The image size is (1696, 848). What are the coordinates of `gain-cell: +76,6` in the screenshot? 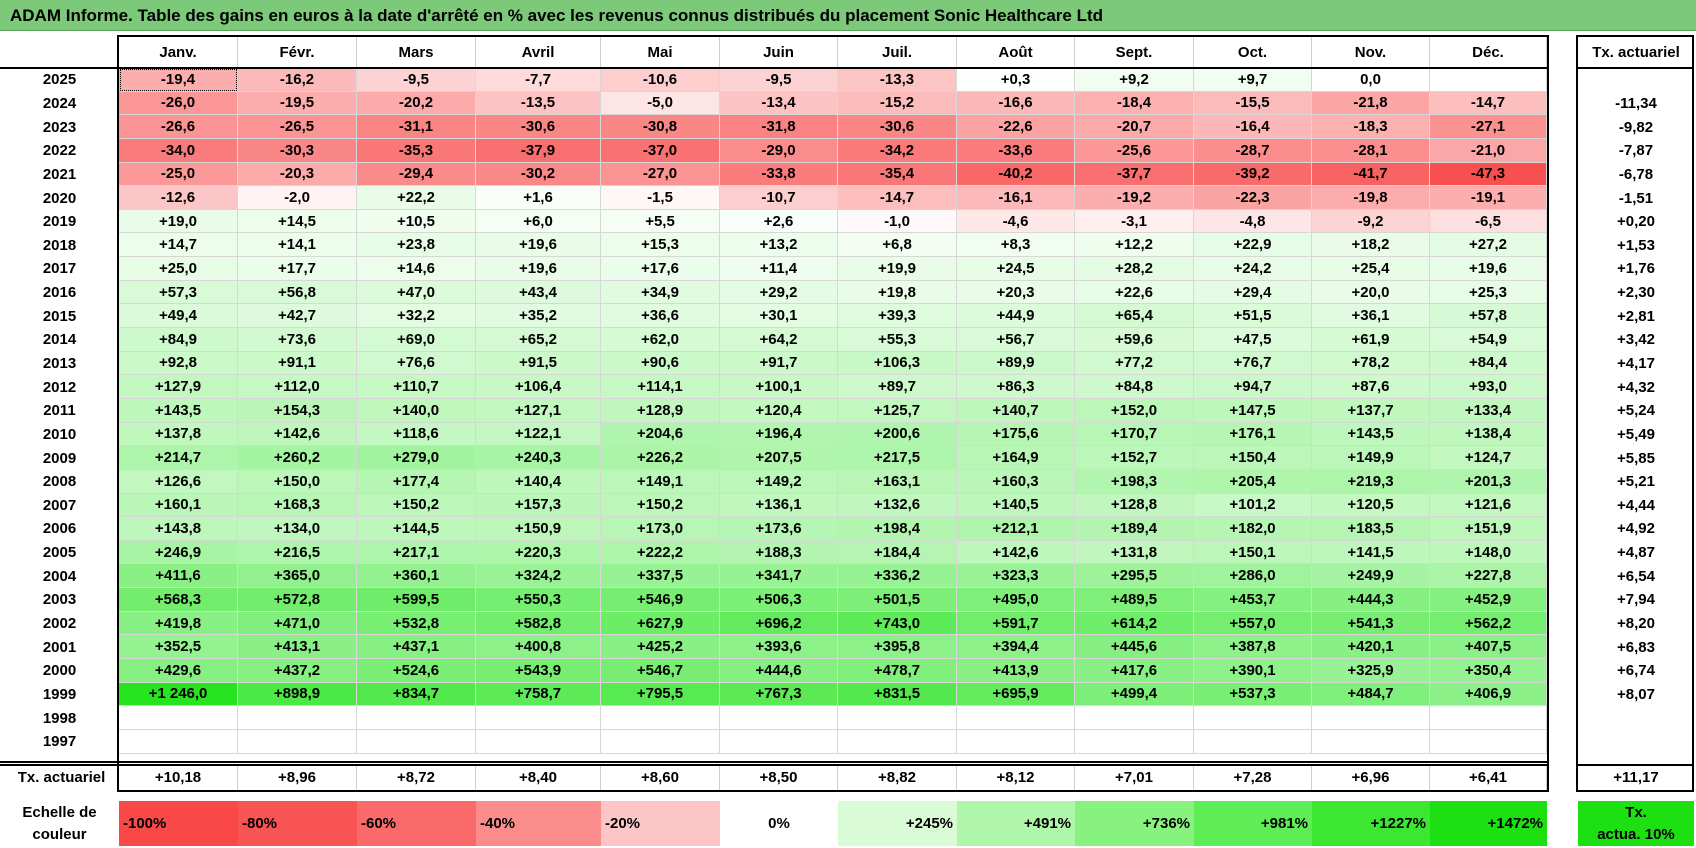 It's located at (416, 363).